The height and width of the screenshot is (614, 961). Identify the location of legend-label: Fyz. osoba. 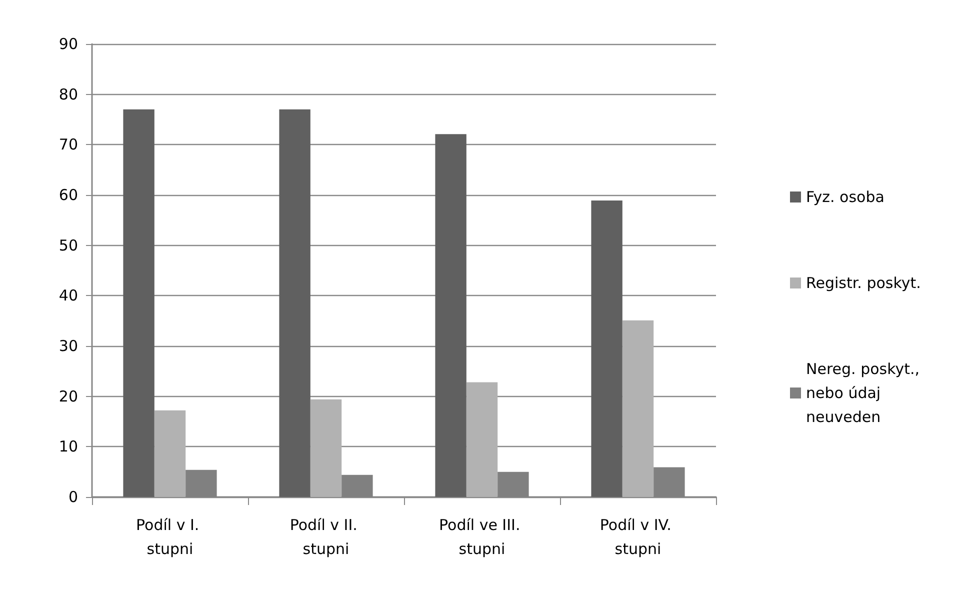
(845, 197).